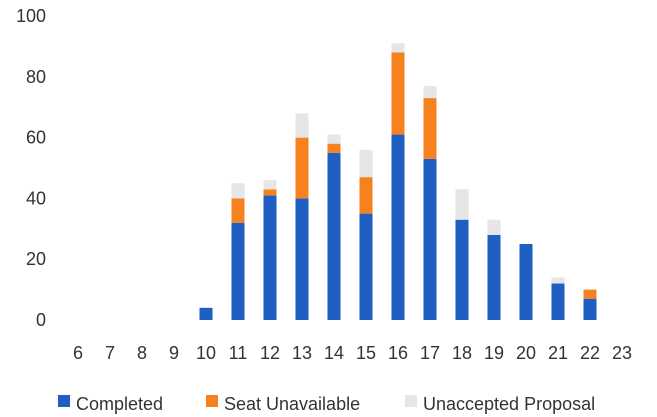 This screenshot has height=417, width=657. Describe the element at coordinates (270, 353) in the screenshot. I see `x-tick-label: 12` at that location.